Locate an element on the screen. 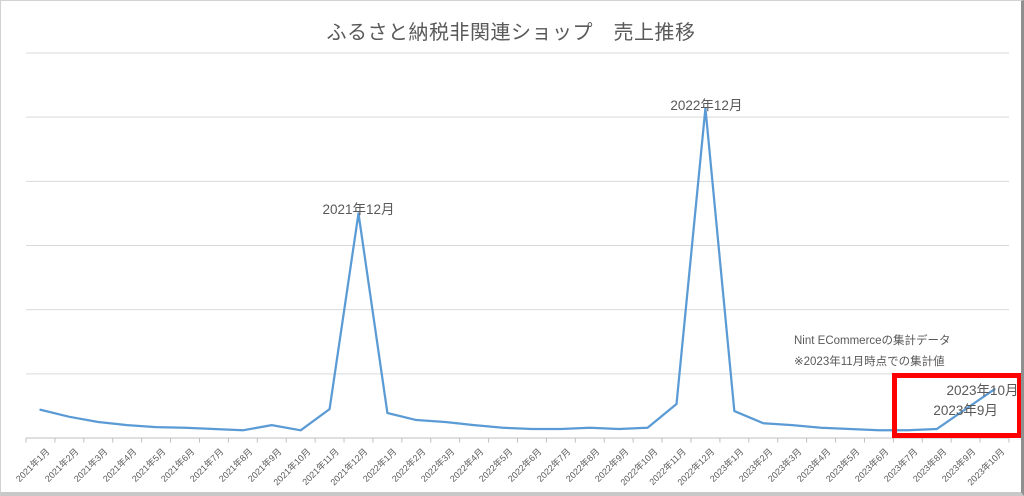 The height and width of the screenshot is (496, 1024). chart-title: ふるさと納税非関連ショップ 売上推移 is located at coordinates (511, 33).